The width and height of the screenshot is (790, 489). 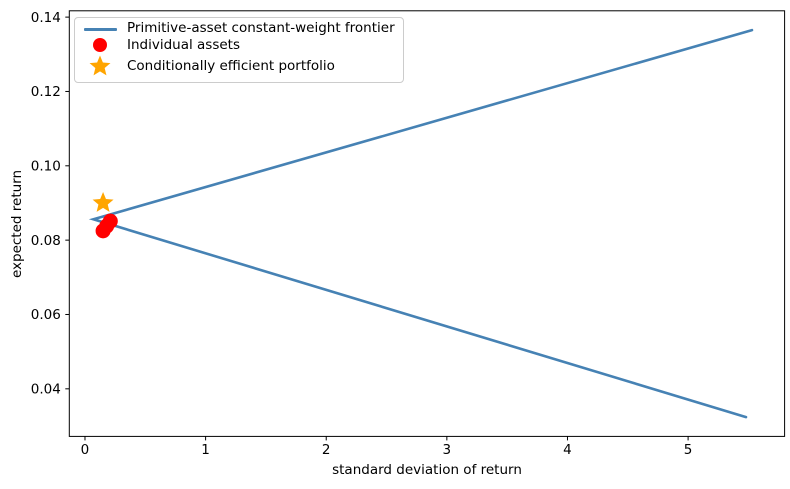 What do you see at coordinates (103, 201) in the screenshot?
I see `efficient-portfolio-star` at bounding box center [103, 201].